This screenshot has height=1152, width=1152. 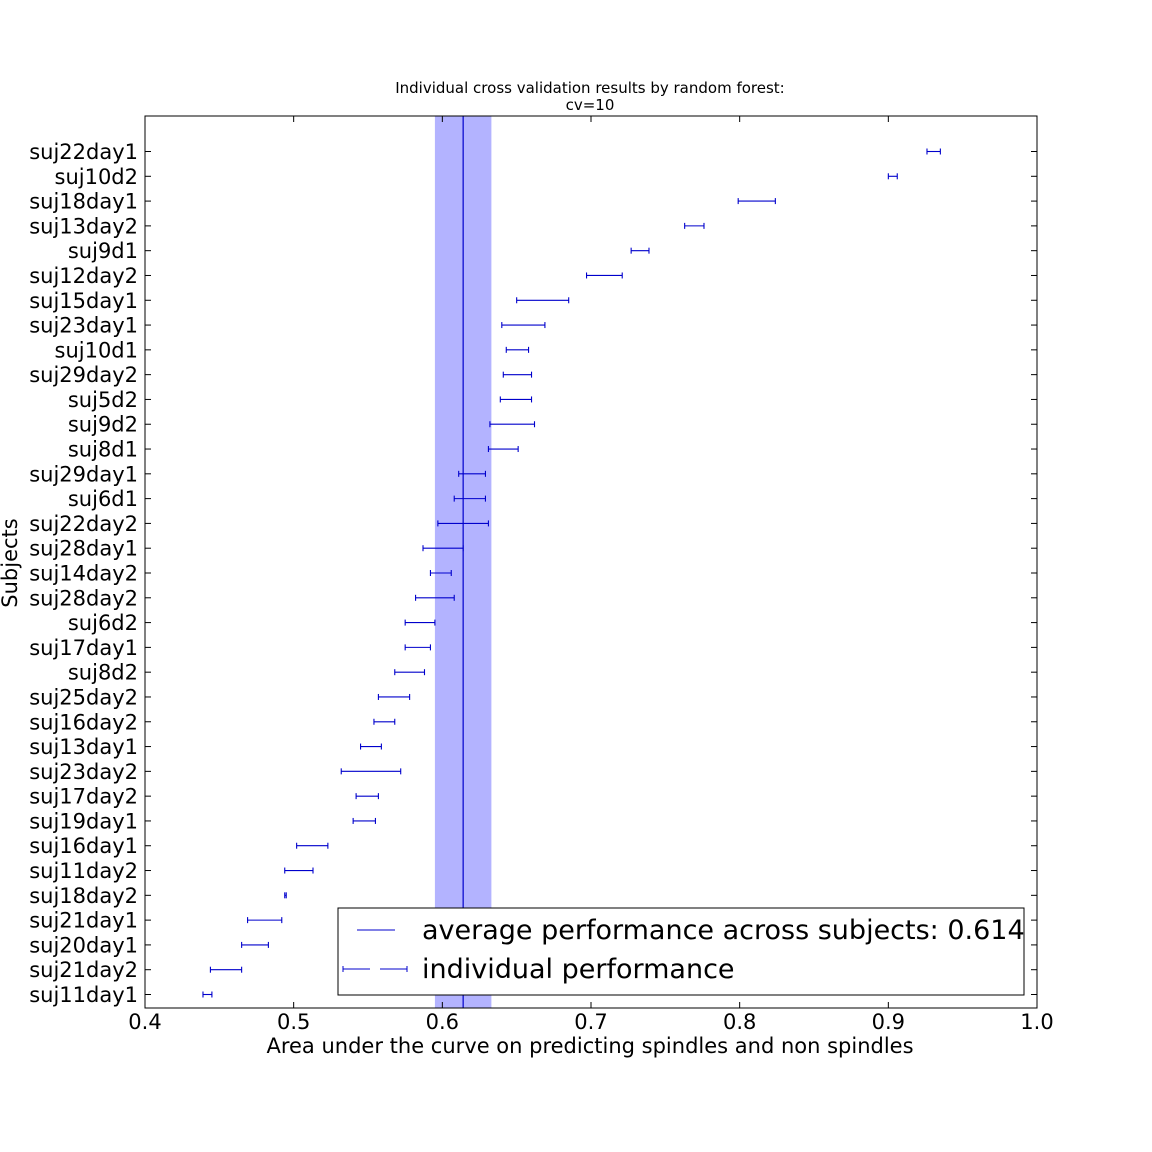 What do you see at coordinates (83, 375) in the screenshot?
I see `subject-label: suj29day2` at bounding box center [83, 375].